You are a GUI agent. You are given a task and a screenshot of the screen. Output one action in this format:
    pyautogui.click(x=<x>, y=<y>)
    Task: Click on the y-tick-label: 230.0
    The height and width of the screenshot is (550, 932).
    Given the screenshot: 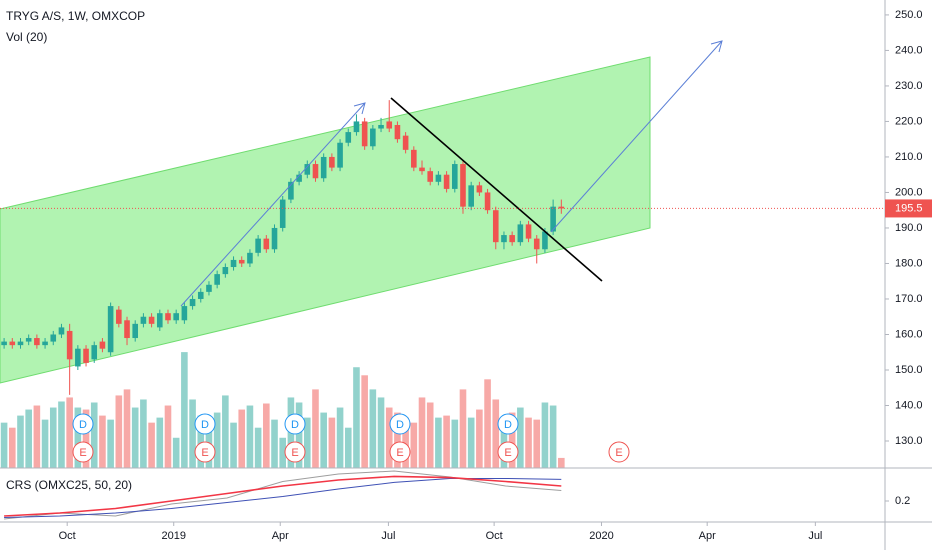 What is the action you would take?
    pyautogui.click(x=909, y=86)
    